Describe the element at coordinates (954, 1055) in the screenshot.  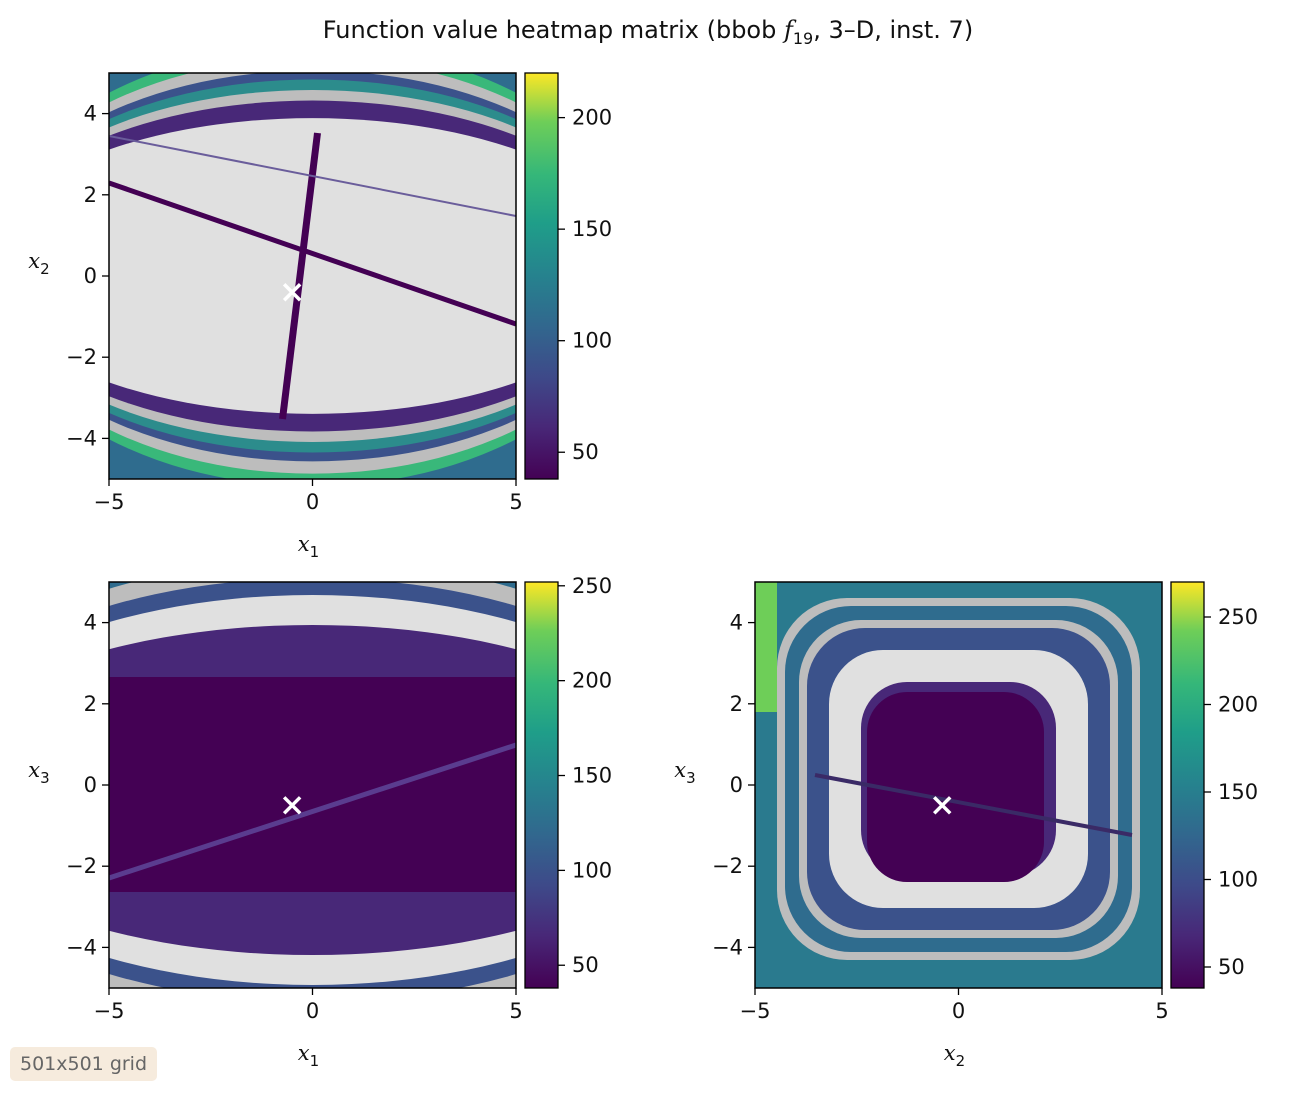
I see `x-axis-label: x2` at that location.